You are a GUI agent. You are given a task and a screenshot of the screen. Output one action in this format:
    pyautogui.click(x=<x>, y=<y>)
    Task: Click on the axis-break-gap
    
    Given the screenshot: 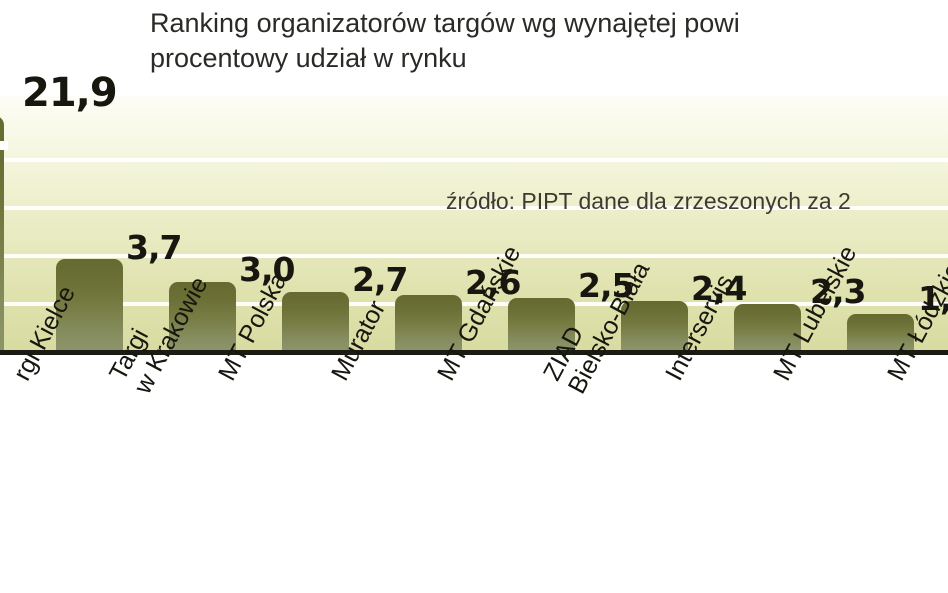 What is the action you would take?
    pyautogui.click(x=4, y=145)
    